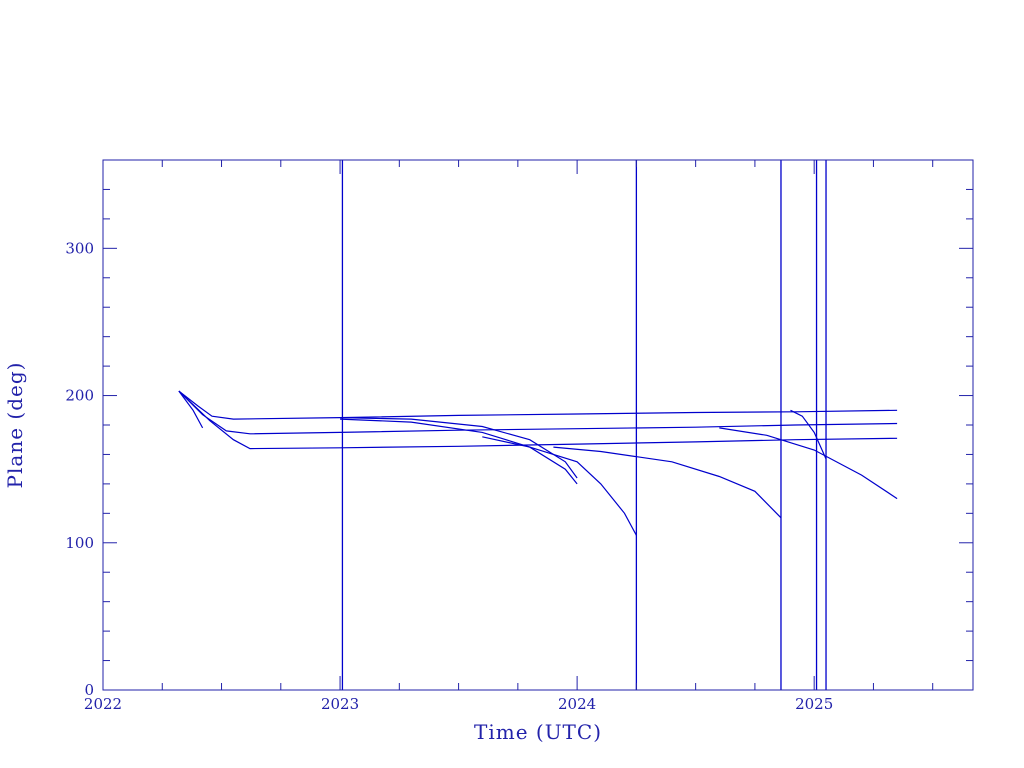 This screenshot has width=1024, height=768. Describe the element at coordinates (538, 732) in the screenshot. I see `x-axis-title: Time (UTC)` at that location.